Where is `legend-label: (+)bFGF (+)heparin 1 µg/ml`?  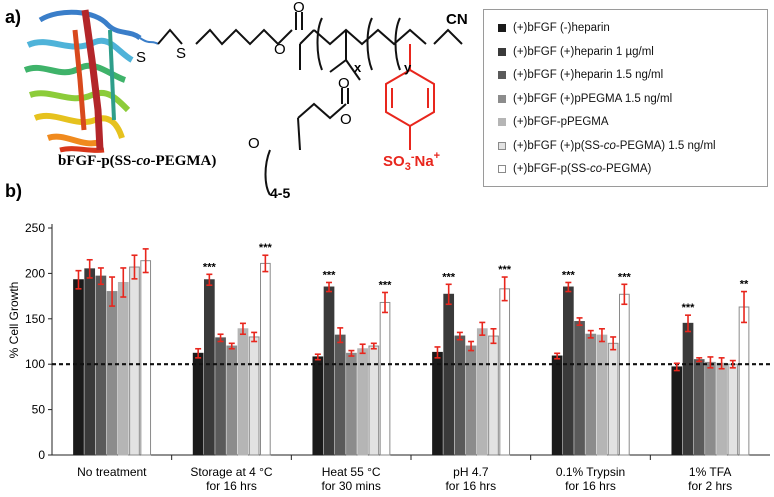
legend-label: (+)bFGF (+)heparin 1 µg/ml is located at coordinates (583, 51).